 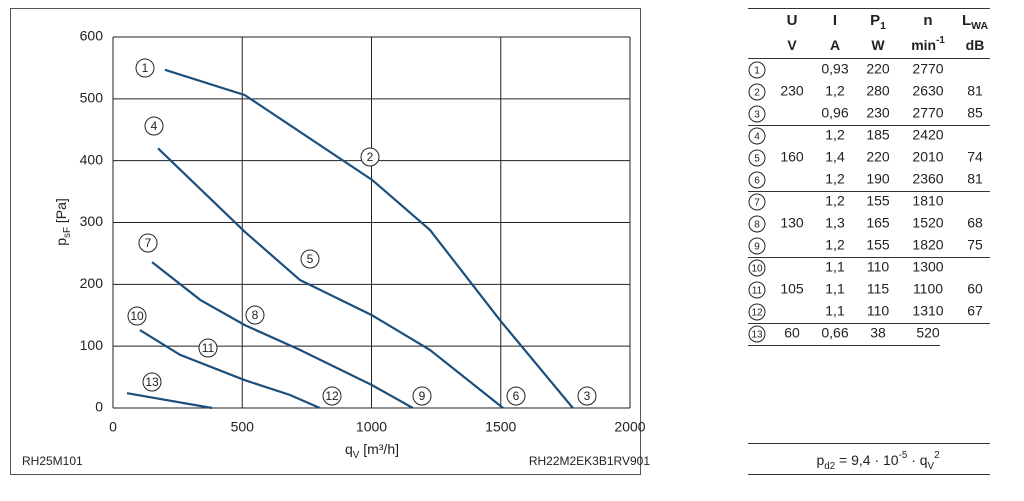 What do you see at coordinates (349, 449) in the screenshot?
I see `text-part: q` at bounding box center [349, 449].